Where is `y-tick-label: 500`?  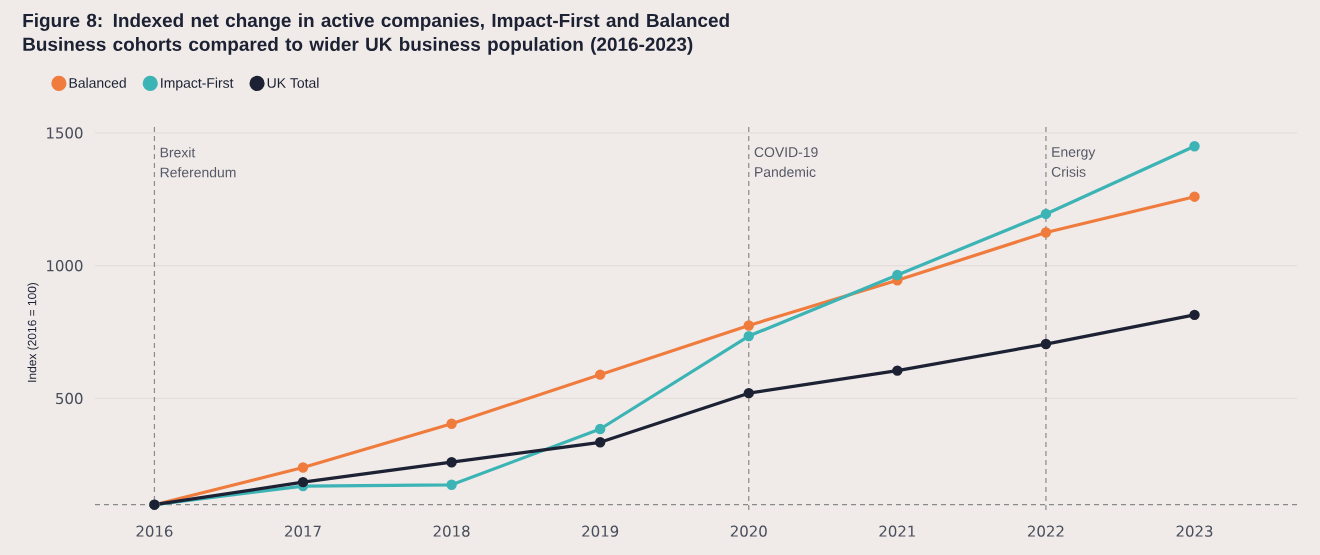
y-tick-label: 500 is located at coordinates (69, 398).